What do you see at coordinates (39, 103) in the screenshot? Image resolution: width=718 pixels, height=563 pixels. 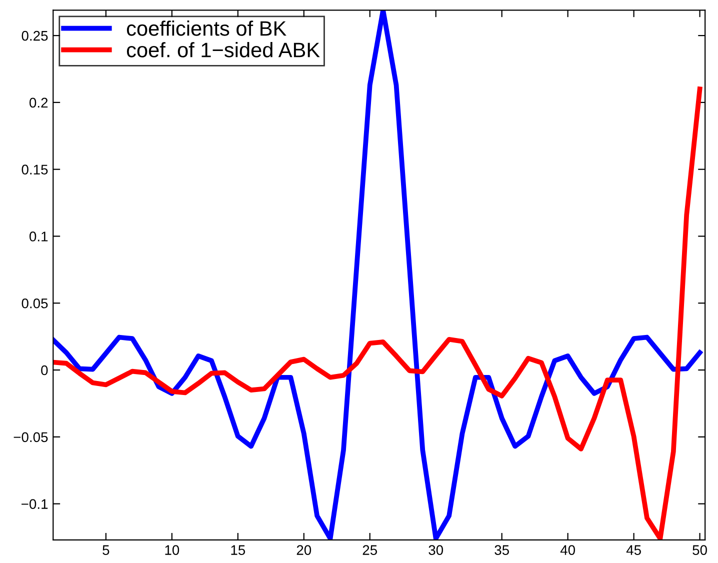 I see `y-tick-label: 0.2` at bounding box center [39, 103].